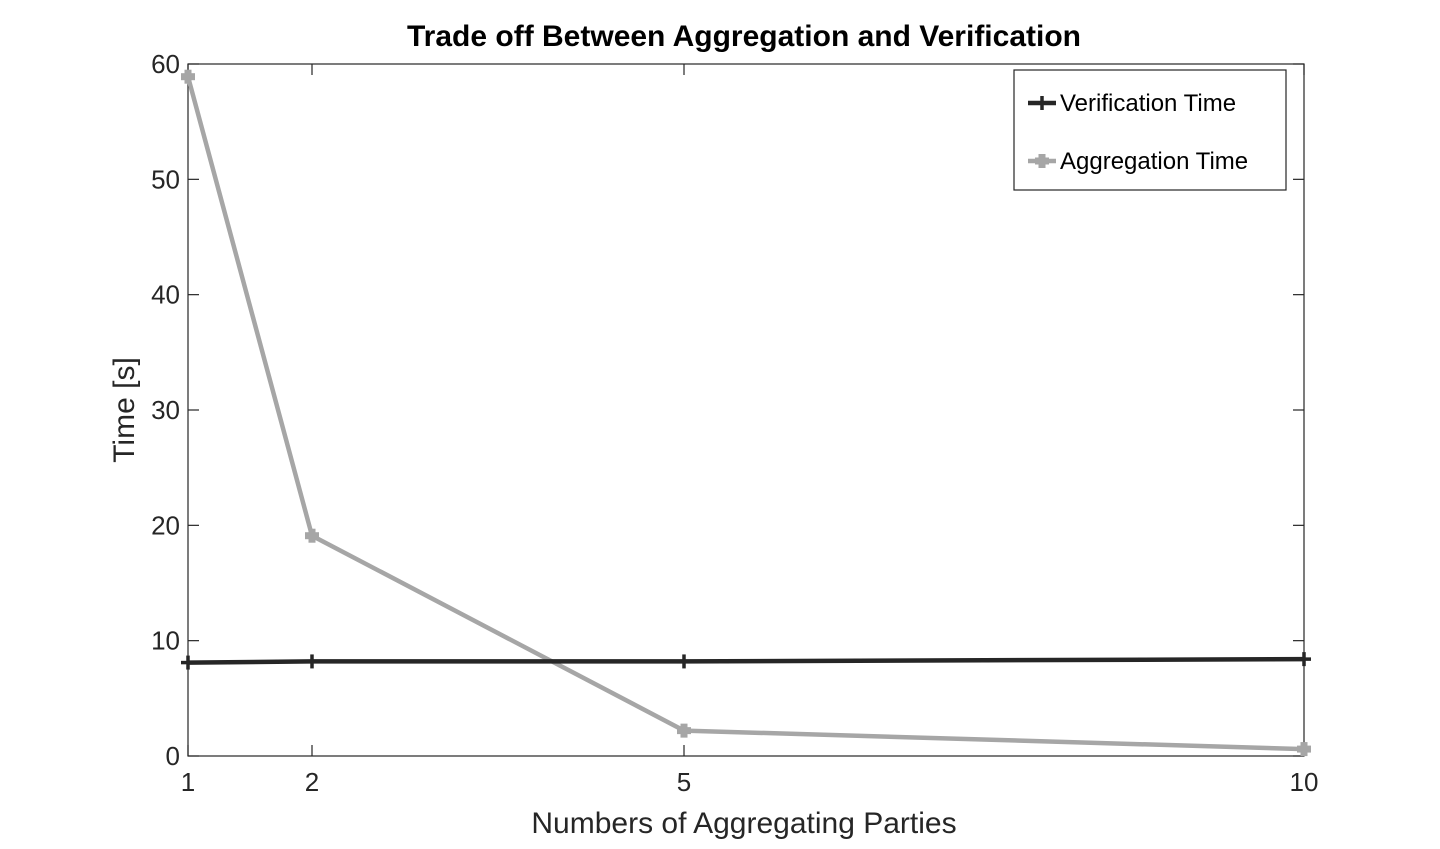  What do you see at coordinates (165, 295) in the screenshot?
I see `y-tick-label: 40` at bounding box center [165, 295].